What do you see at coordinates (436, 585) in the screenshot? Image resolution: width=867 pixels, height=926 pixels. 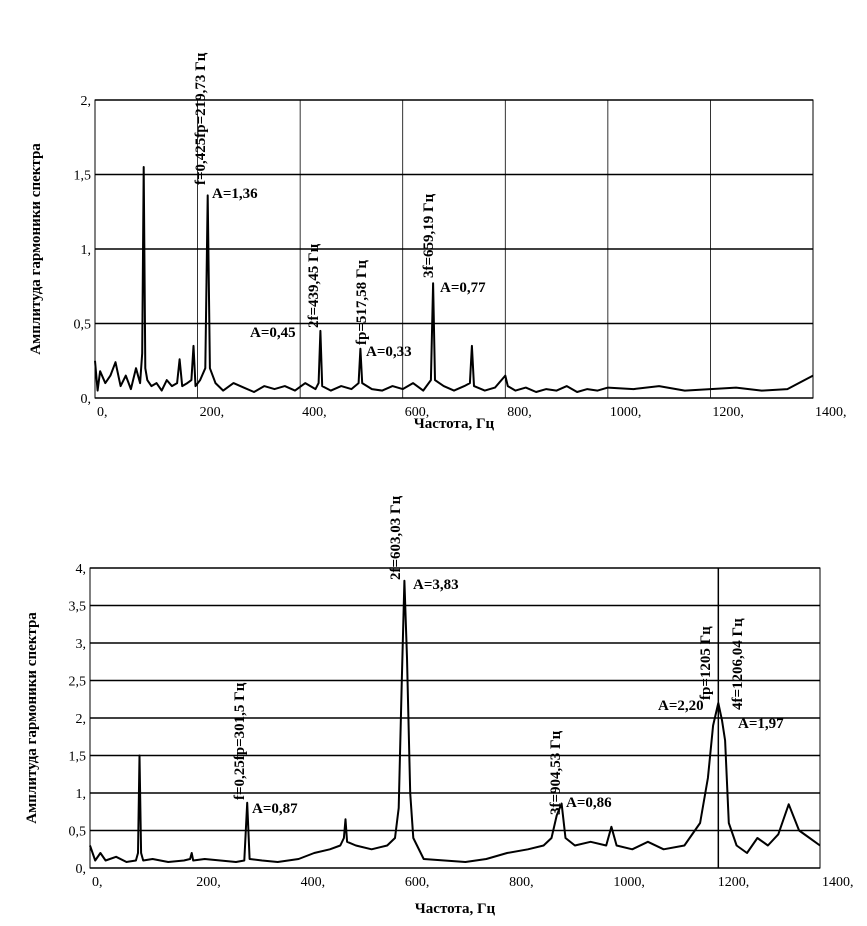 I see `annotation: A=3,83` at bounding box center [436, 585].